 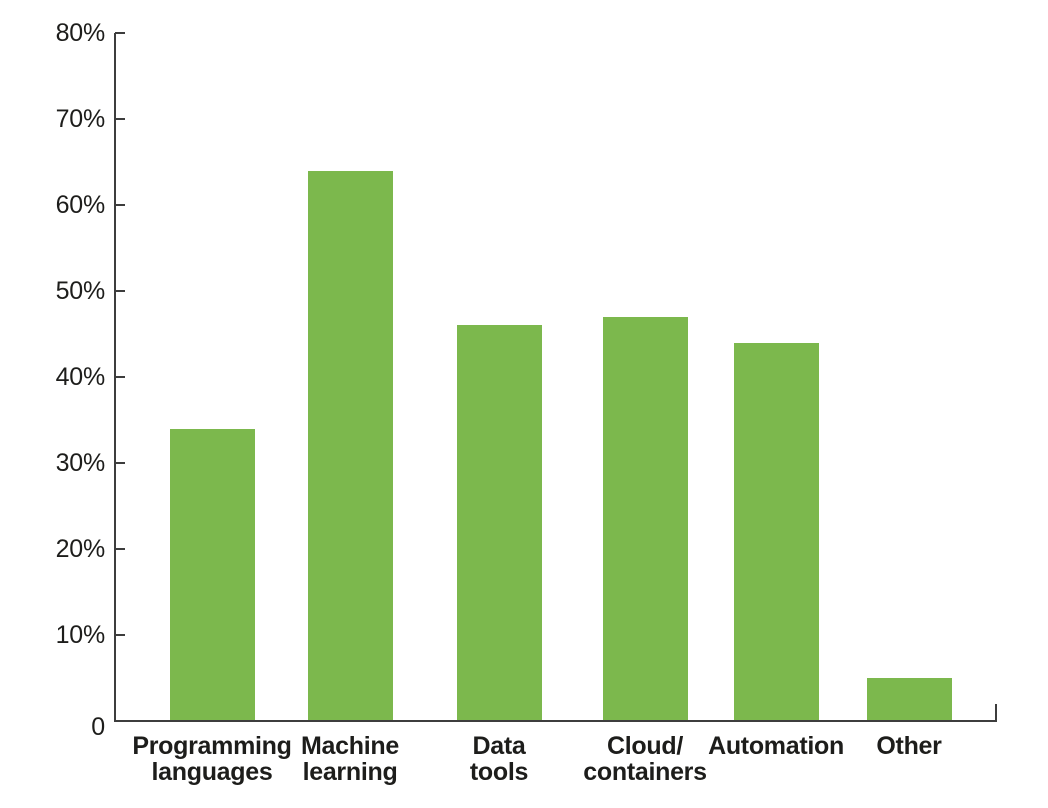 I want to click on x-category-label-line: languages, so click(x=212, y=772).